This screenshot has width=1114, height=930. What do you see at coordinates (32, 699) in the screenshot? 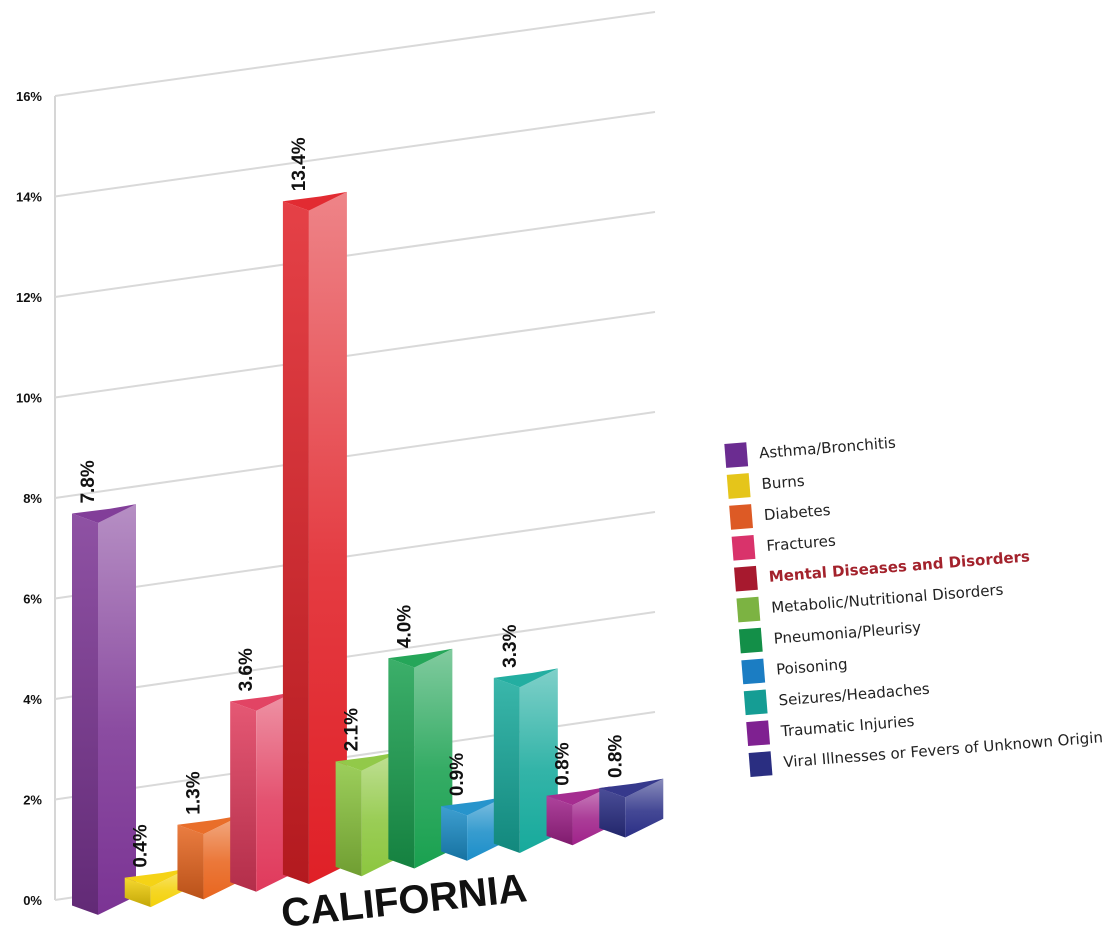
I see `y-tick-label: 4%` at bounding box center [32, 699].